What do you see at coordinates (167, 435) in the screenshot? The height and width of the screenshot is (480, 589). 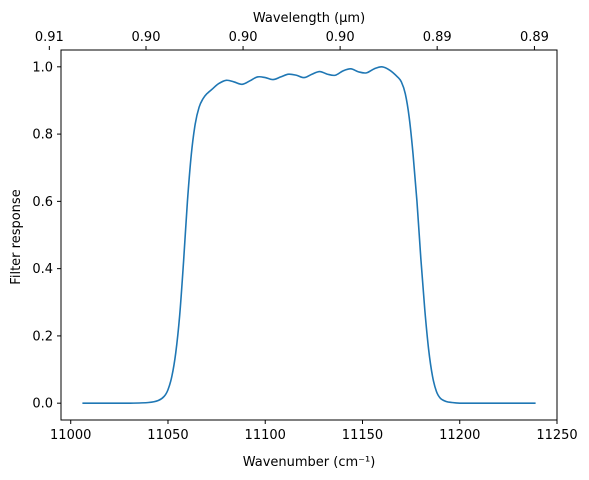 I see `x-tick-label: 11050` at bounding box center [167, 435].